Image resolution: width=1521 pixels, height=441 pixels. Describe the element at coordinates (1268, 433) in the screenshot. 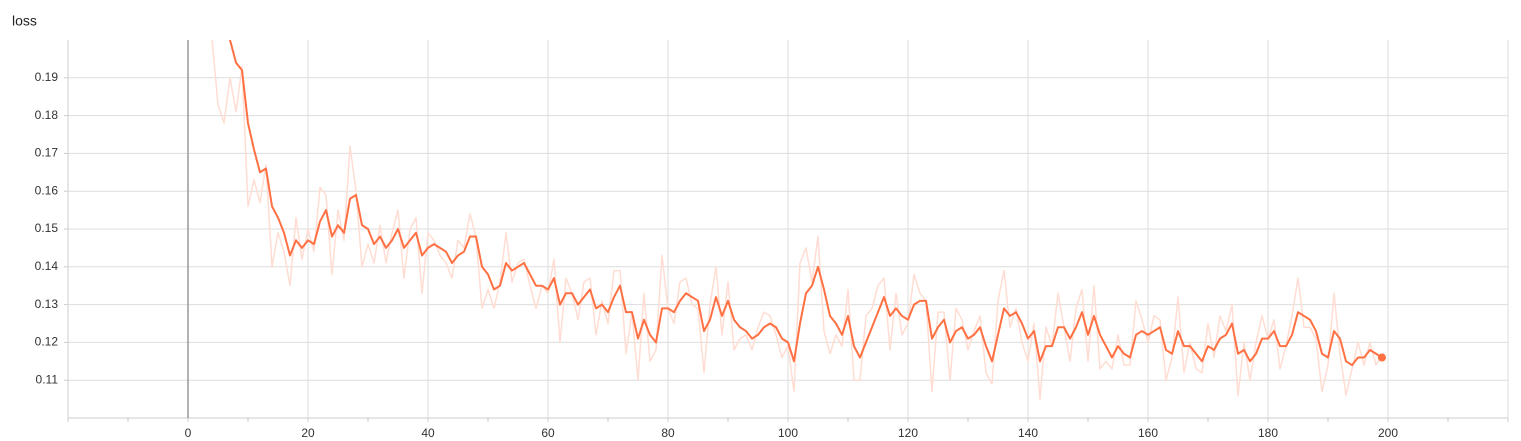

I see `x-tick-label: 180` at that location.